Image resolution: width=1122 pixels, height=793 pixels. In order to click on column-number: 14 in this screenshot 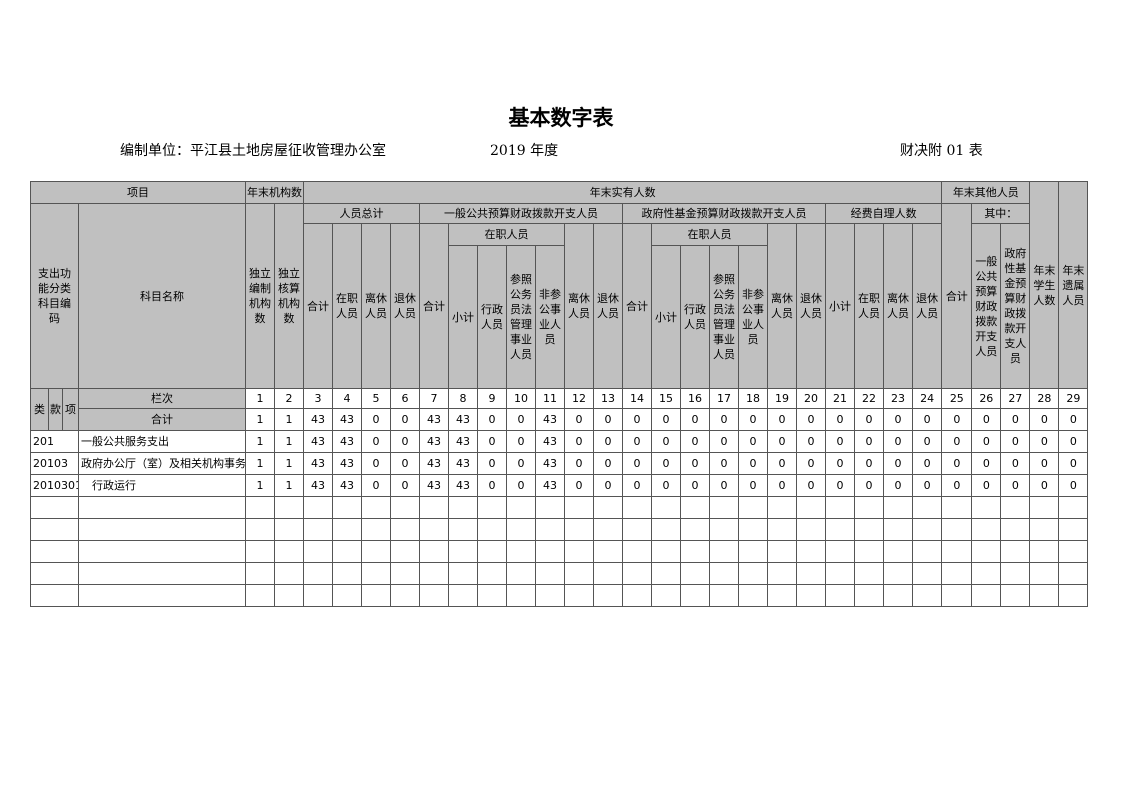, I will do `click(637, 398)`.